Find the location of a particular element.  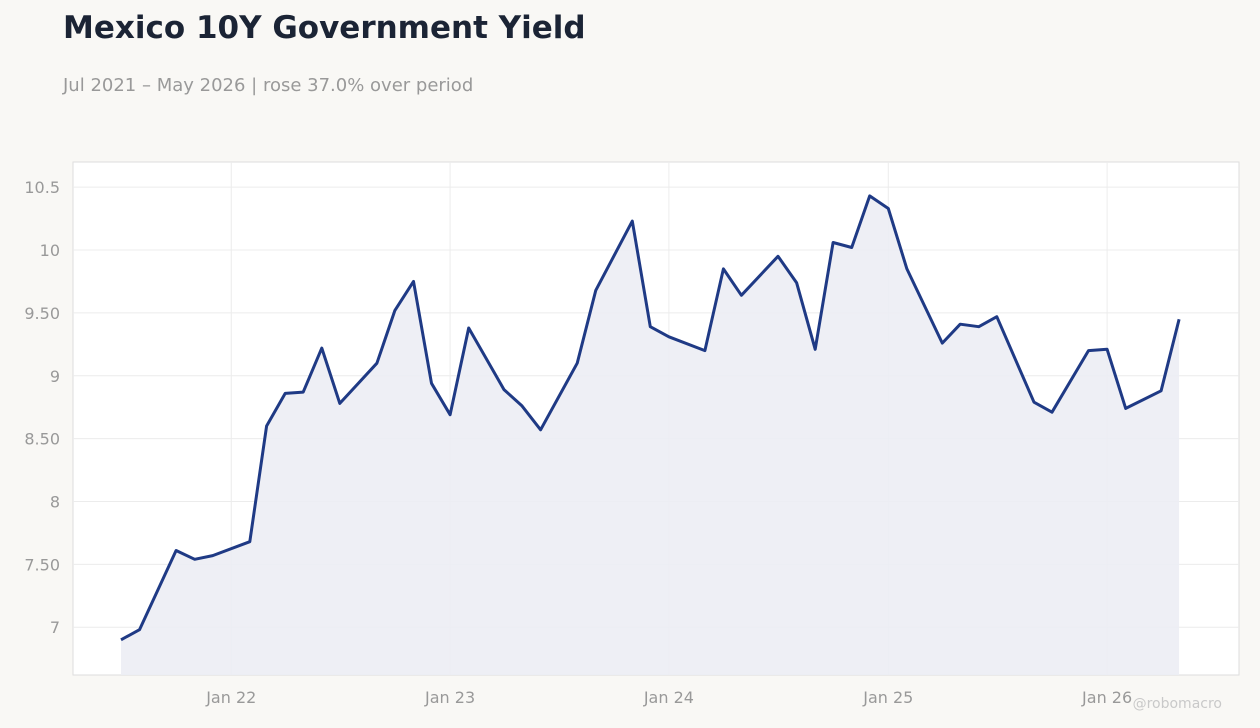

x-axis-ticks: Jan 22 Jan 23 Jan 24 Jan 25 Jan 26 is located at coordinates (668, 697).